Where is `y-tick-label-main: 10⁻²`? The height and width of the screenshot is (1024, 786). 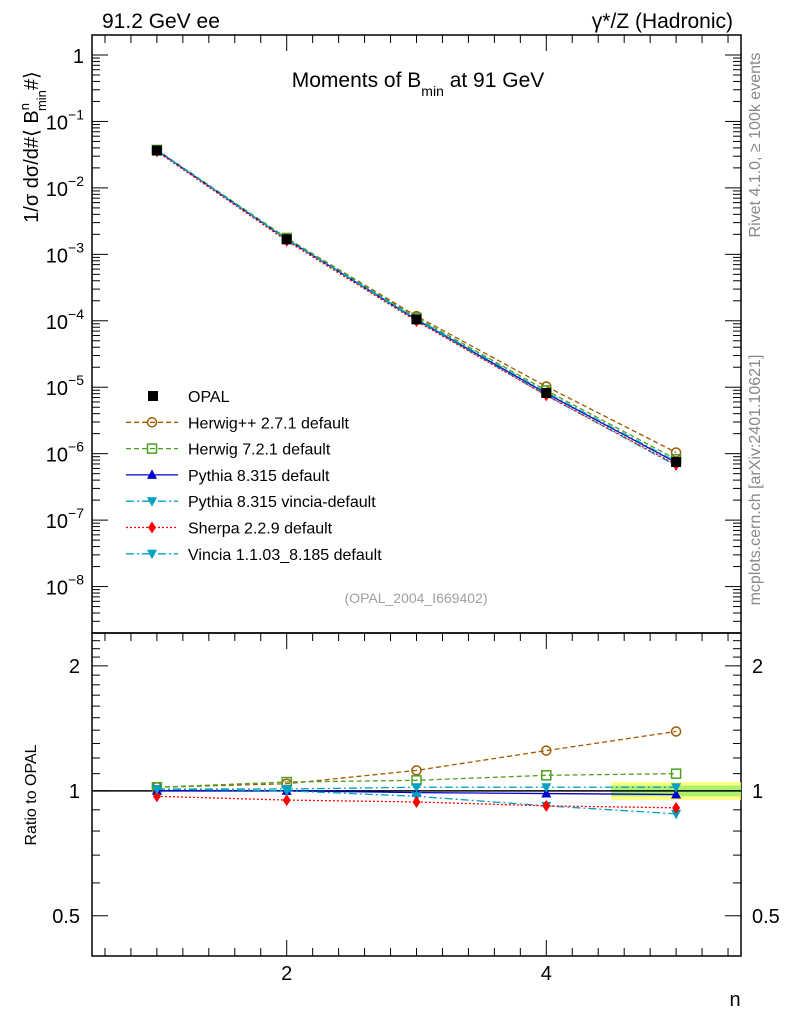
y-tick-label-main: 10⁻² is located at coordinates (65, 187).